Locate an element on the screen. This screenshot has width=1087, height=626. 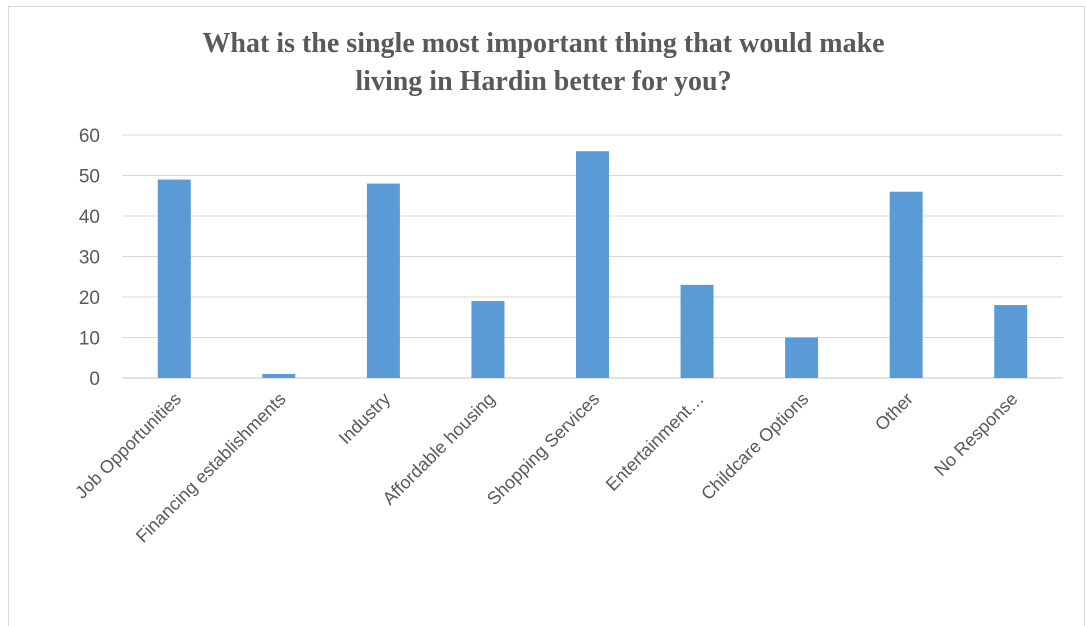
y-tick-label: 30 is located at coordinates (89, 258).